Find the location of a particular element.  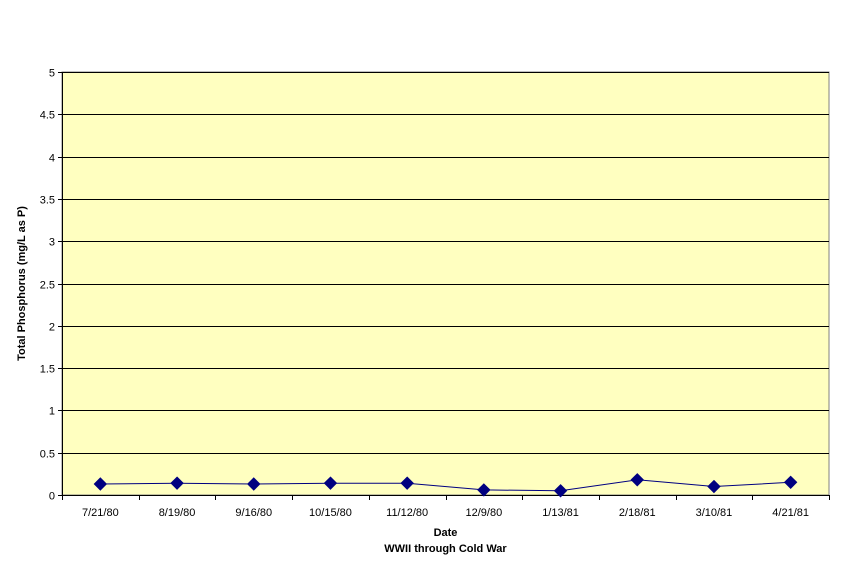

y-axis-title: Total Phosphorus (mg/L as P) is located at coordinates (22, 283).